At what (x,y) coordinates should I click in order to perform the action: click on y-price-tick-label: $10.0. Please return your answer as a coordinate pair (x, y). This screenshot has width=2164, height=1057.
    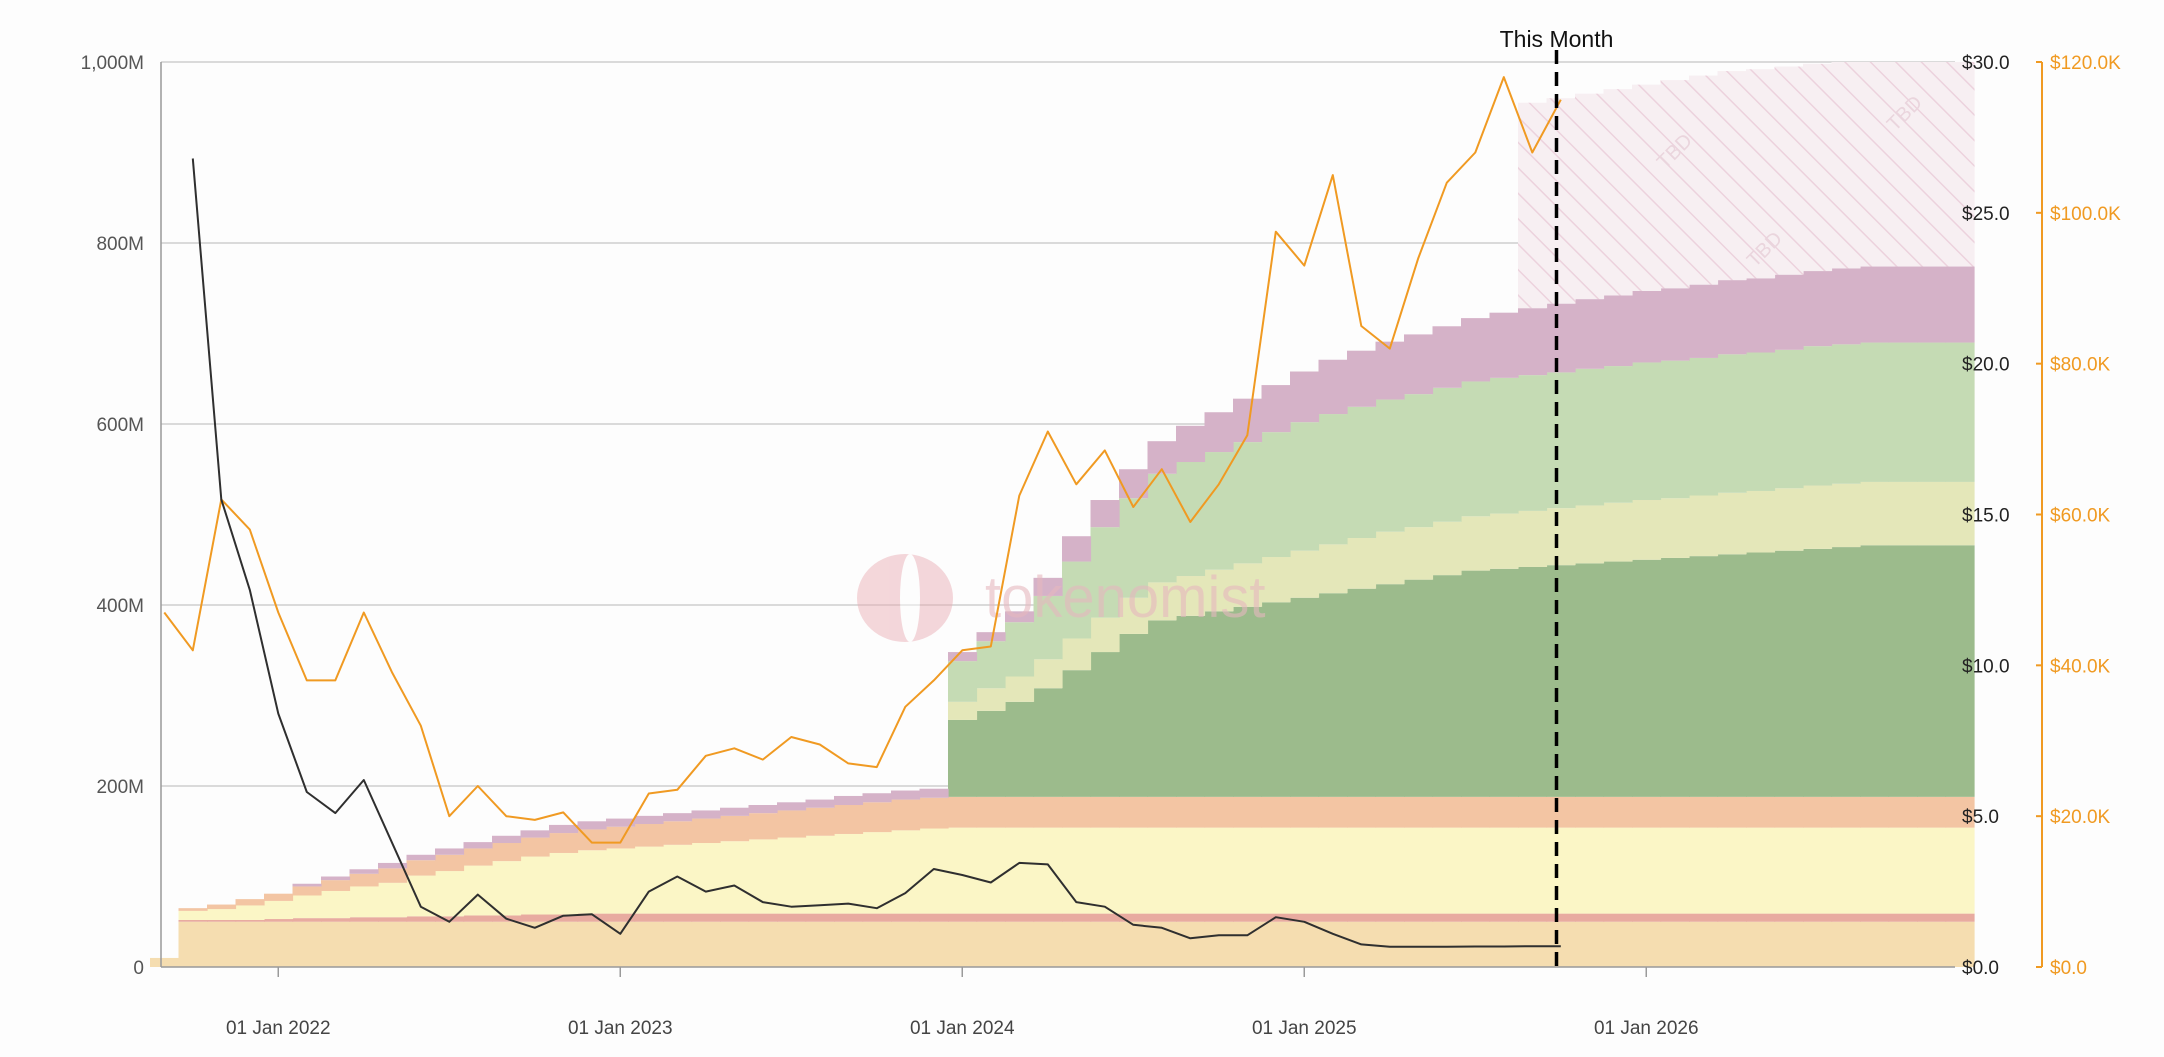
    Looking at the image, I should click on (1986, 666).